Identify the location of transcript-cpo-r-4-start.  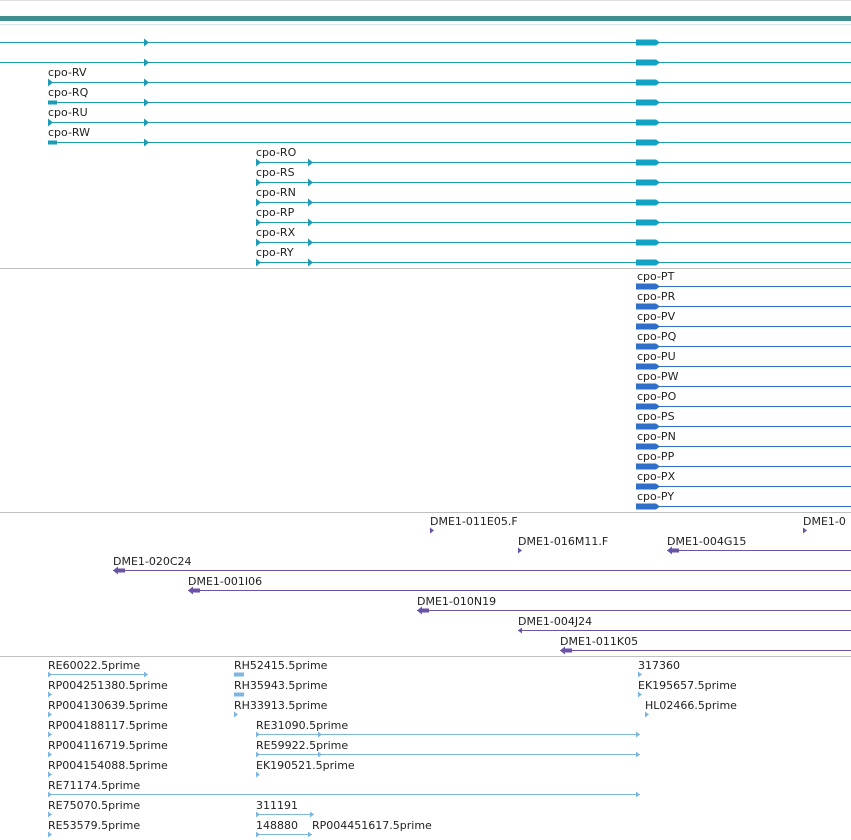
(50, 122).